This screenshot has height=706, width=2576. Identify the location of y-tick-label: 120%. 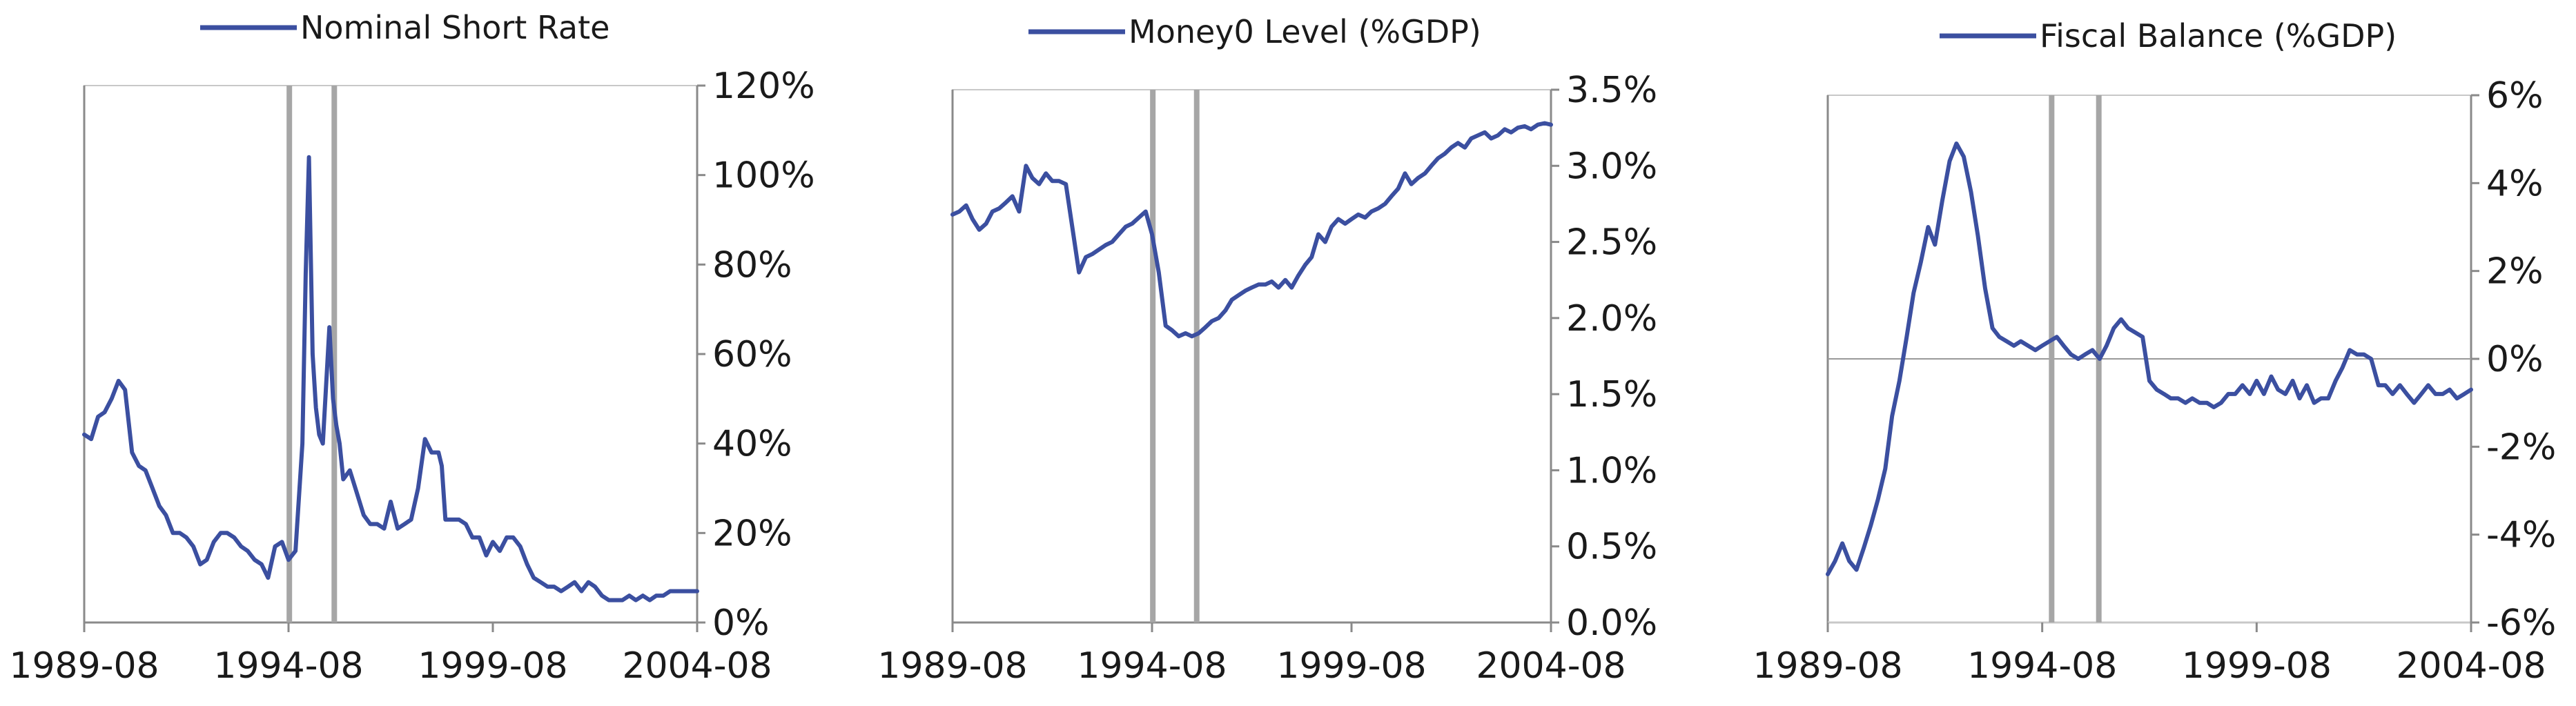
(764, 87).